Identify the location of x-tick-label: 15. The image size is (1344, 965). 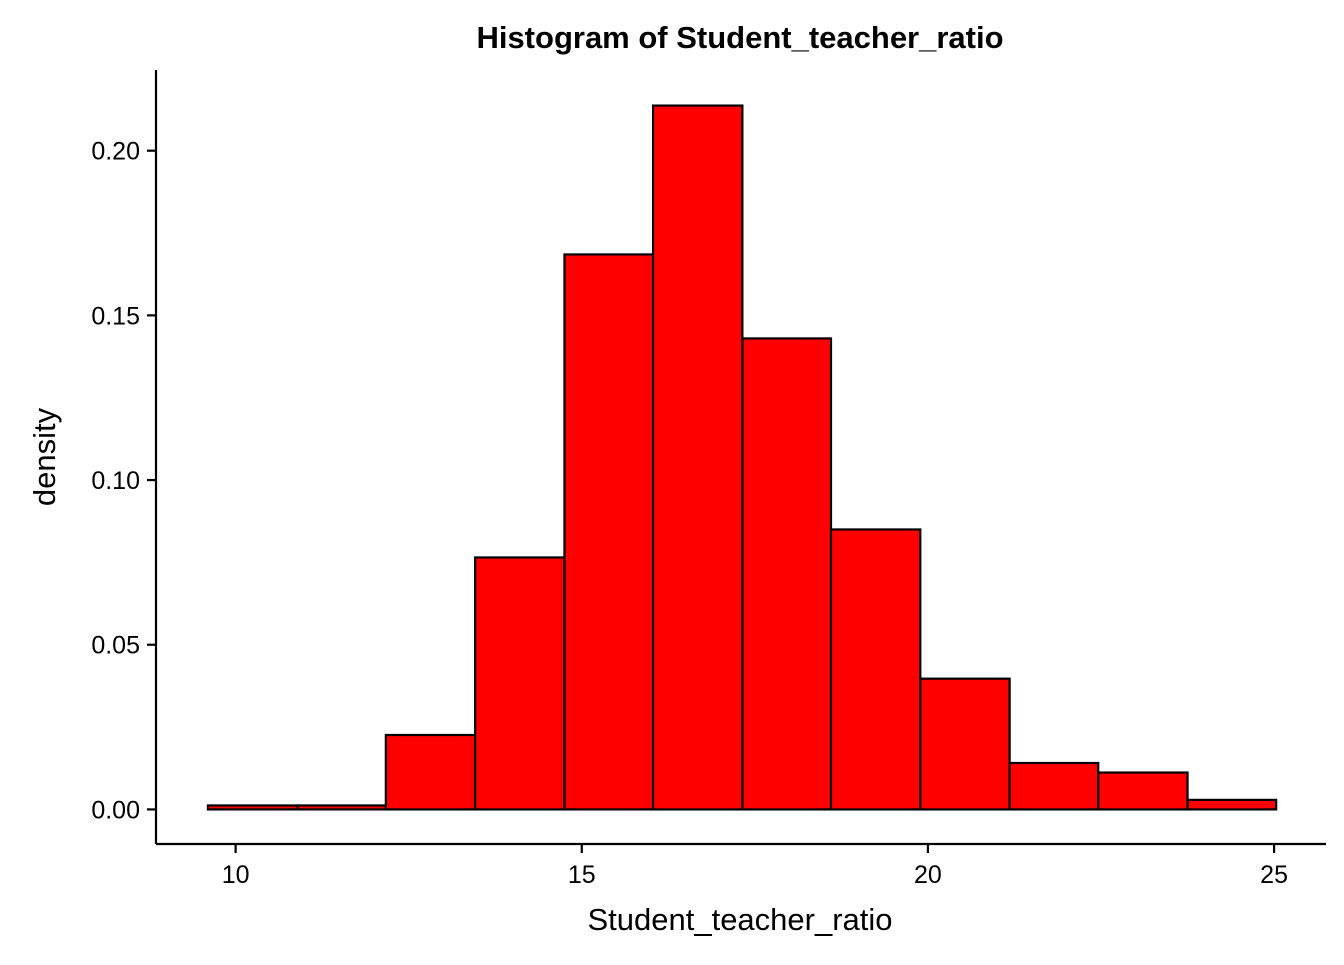
(582, 875).